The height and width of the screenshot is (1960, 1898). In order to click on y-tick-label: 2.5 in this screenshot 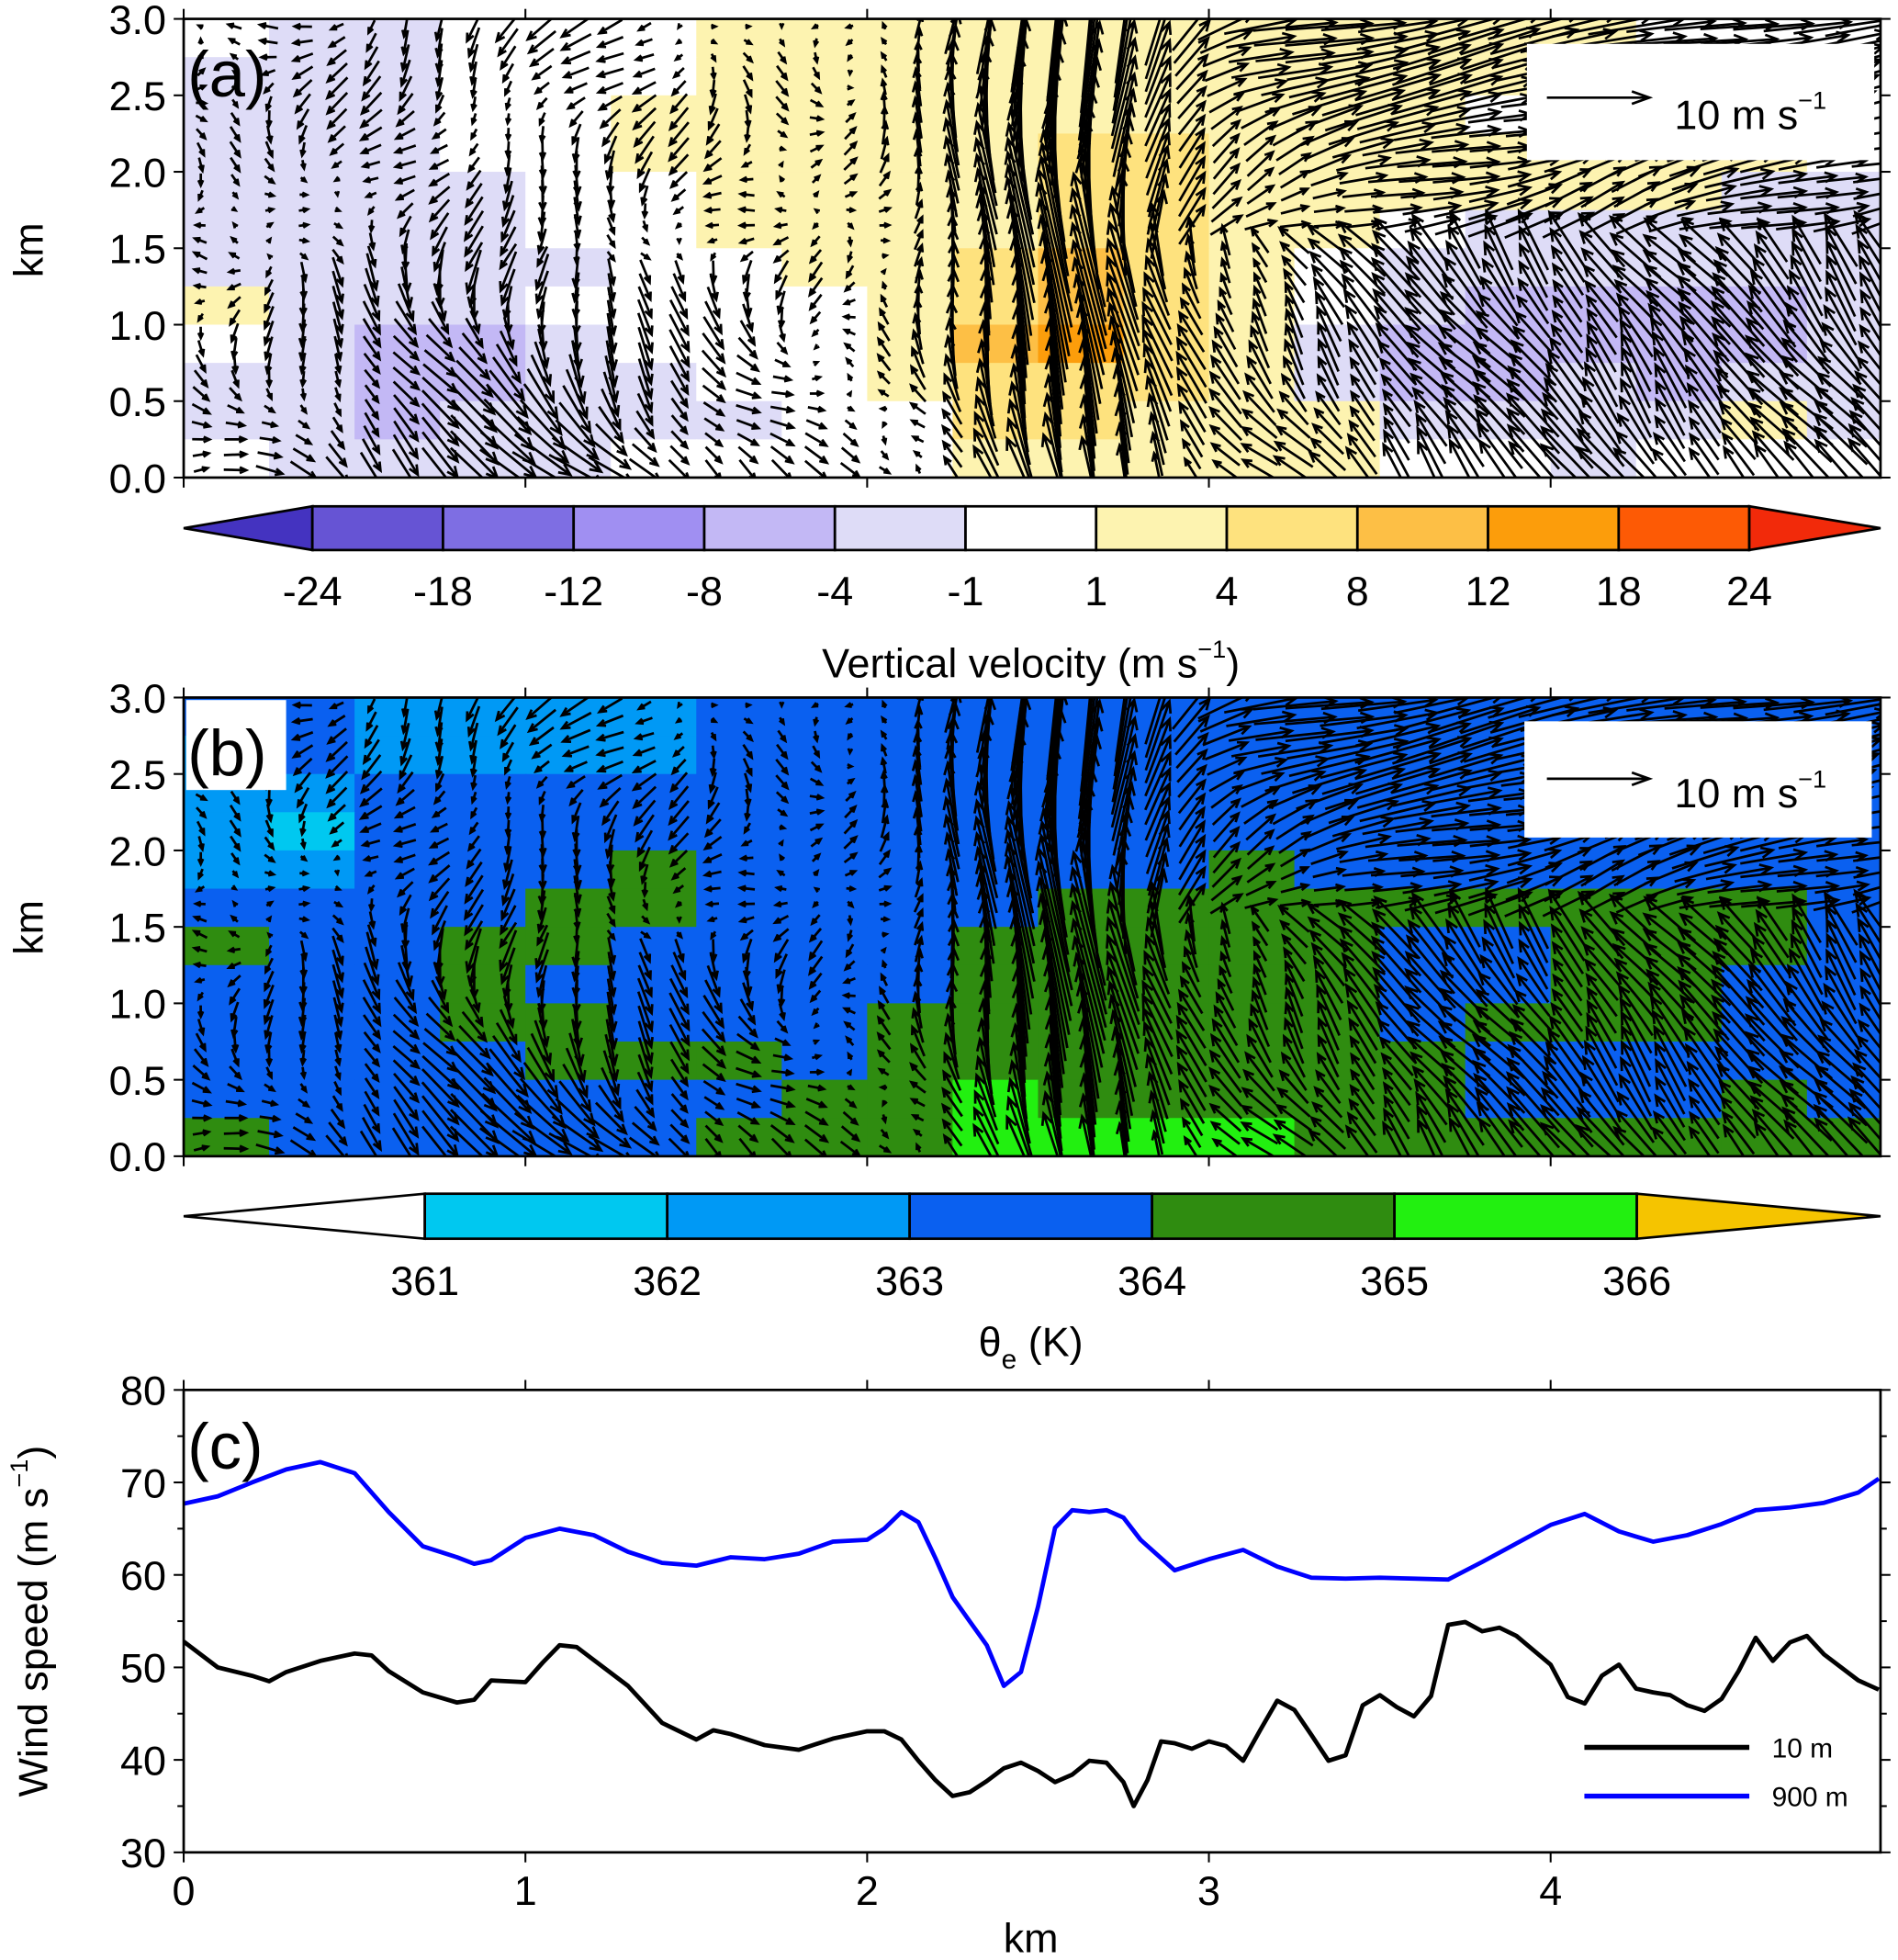, I will do `click(137, 96)`.